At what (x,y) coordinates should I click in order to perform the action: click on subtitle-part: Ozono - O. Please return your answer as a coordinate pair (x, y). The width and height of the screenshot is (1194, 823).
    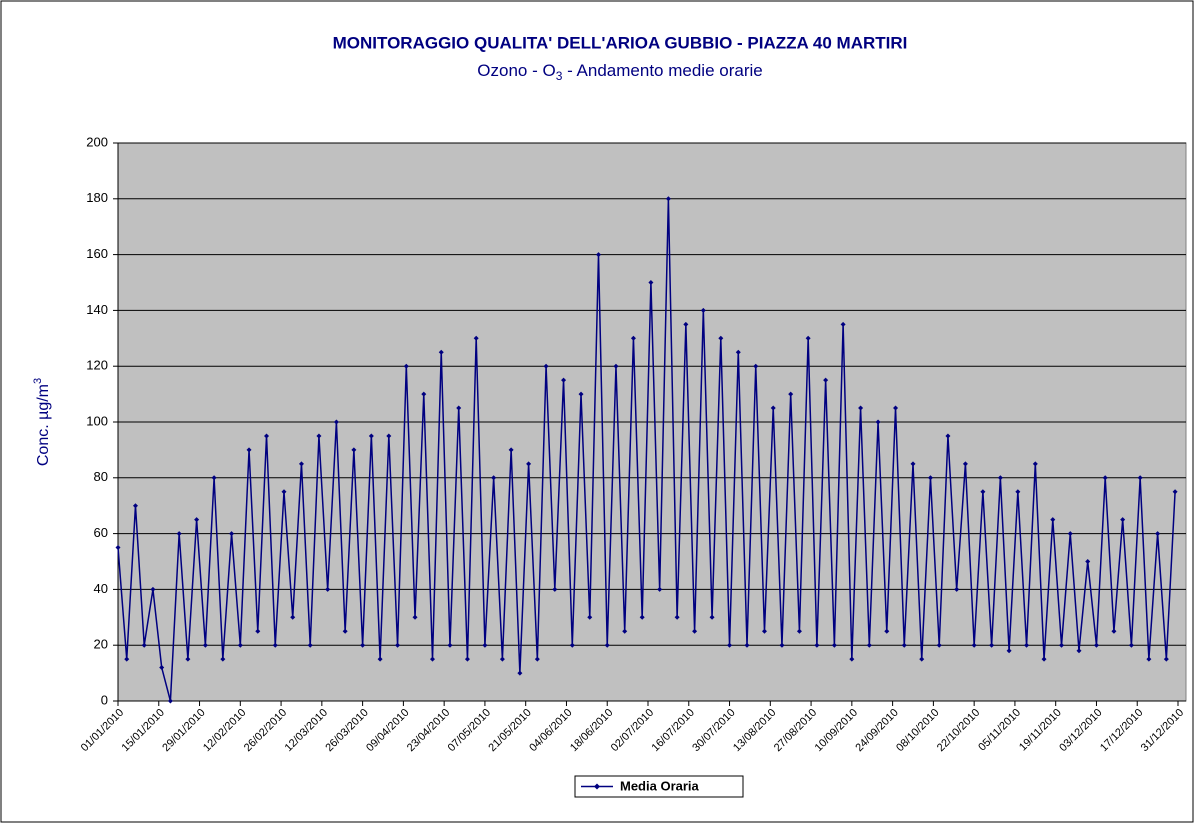
    Looking at the image, I should click on (516, 70).